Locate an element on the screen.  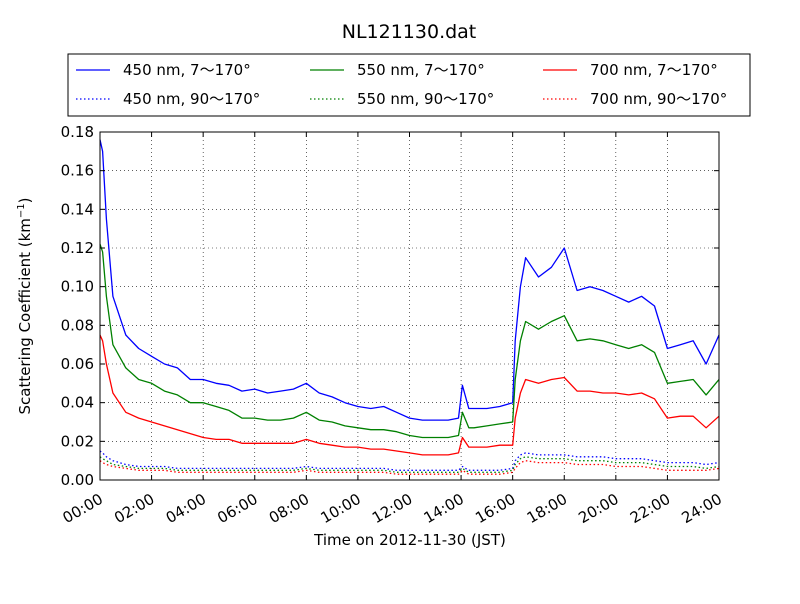
legend-label: 550 nm, 90～170° is located at coordinates (425, 99).